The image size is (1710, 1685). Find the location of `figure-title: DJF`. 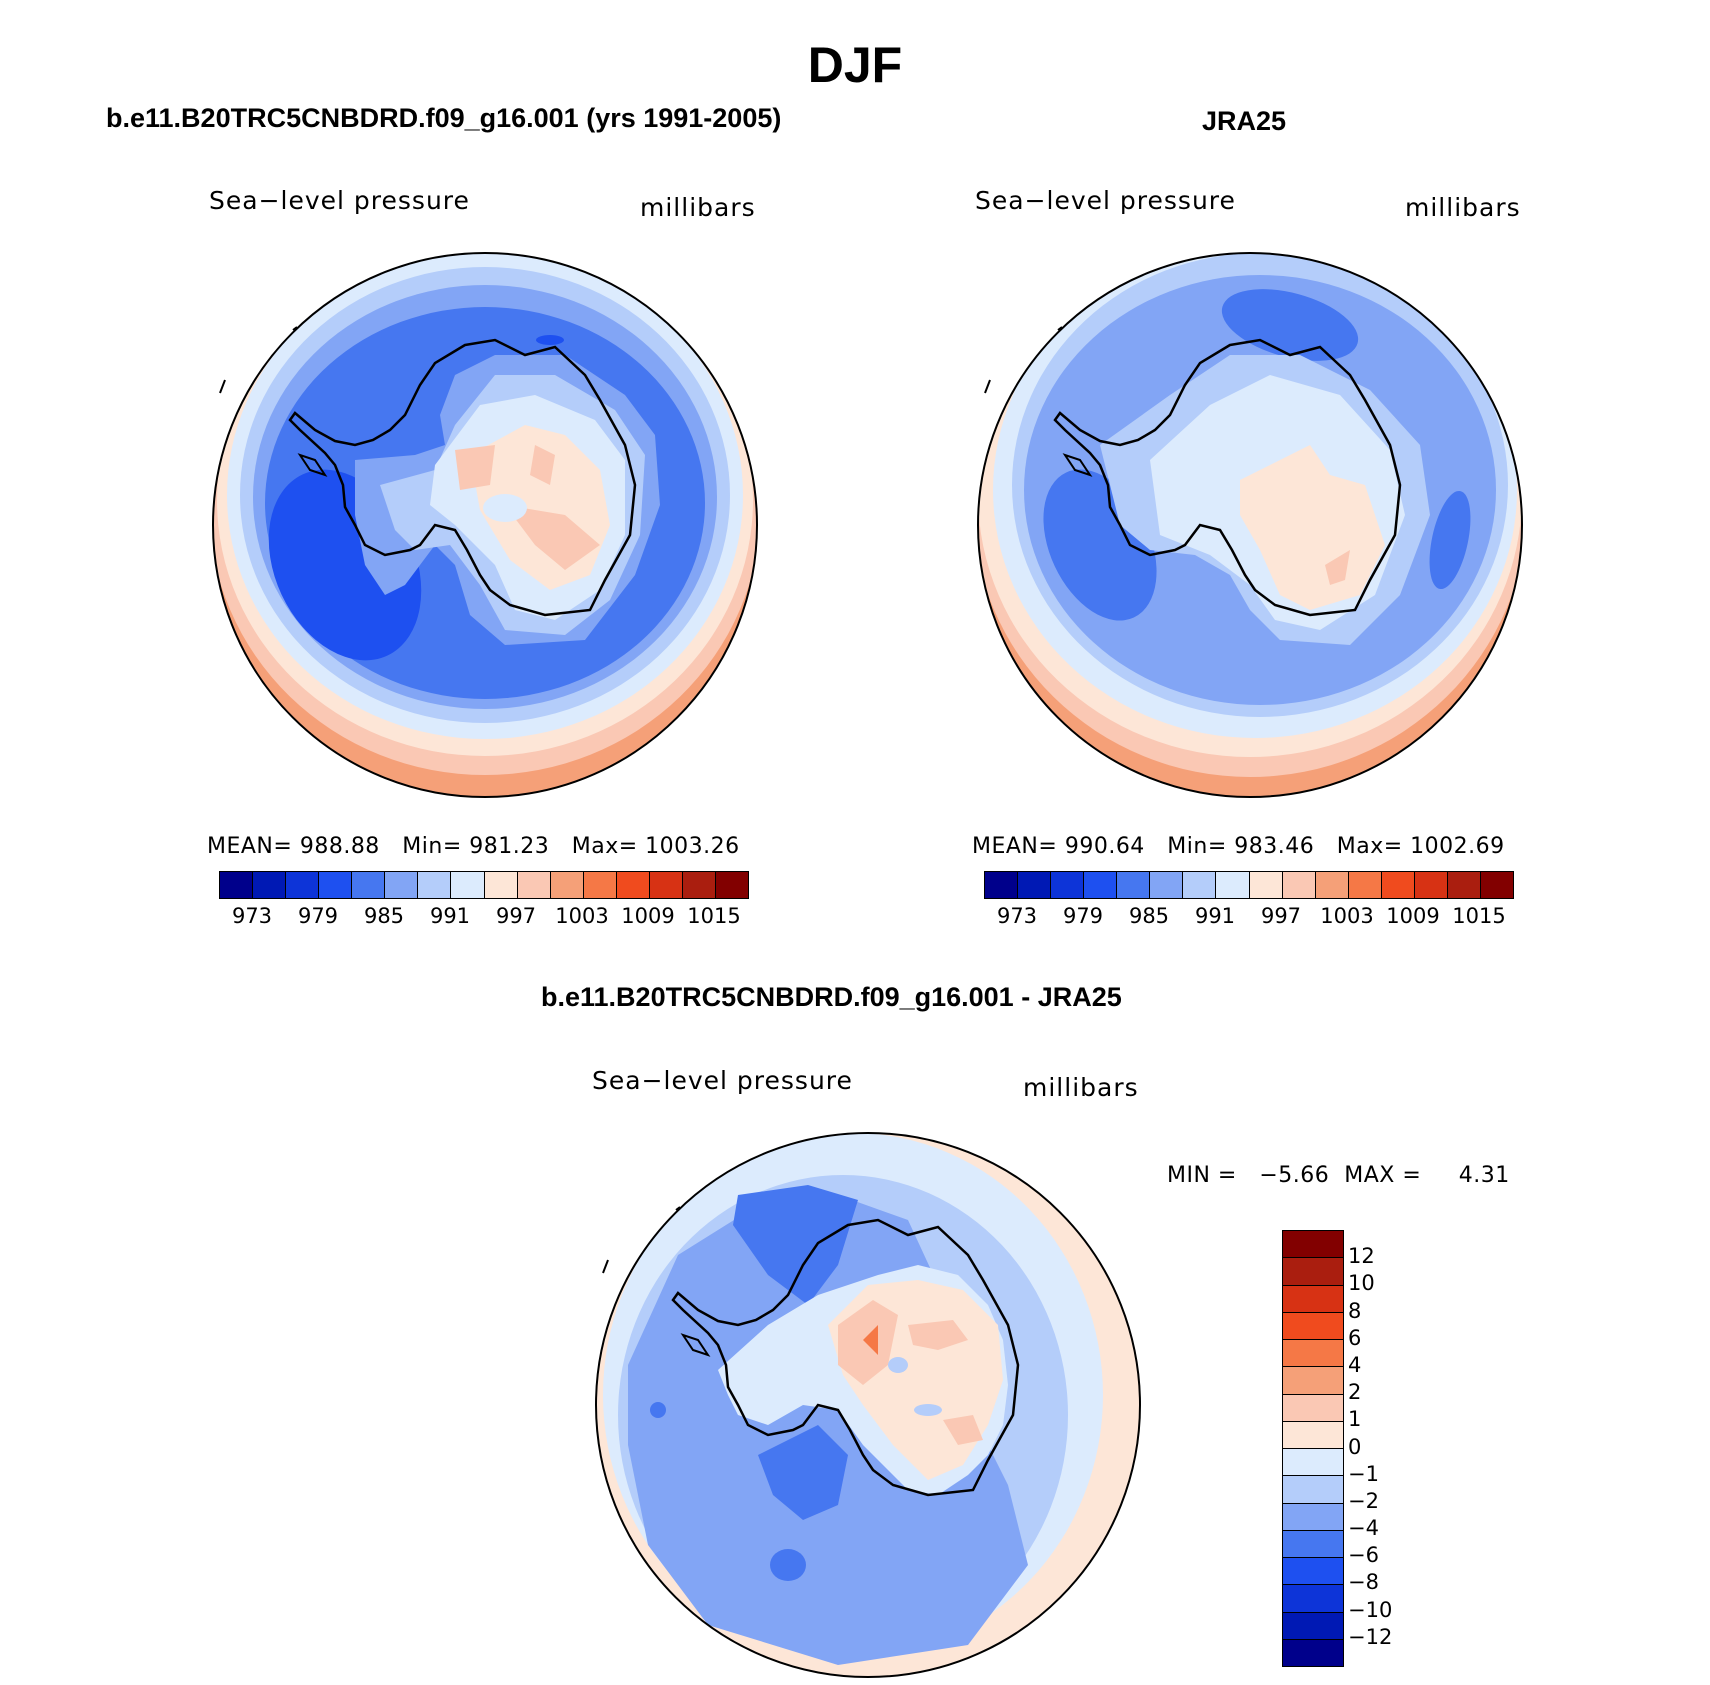

figure-title: DJF is located at coordinates (855, 65).